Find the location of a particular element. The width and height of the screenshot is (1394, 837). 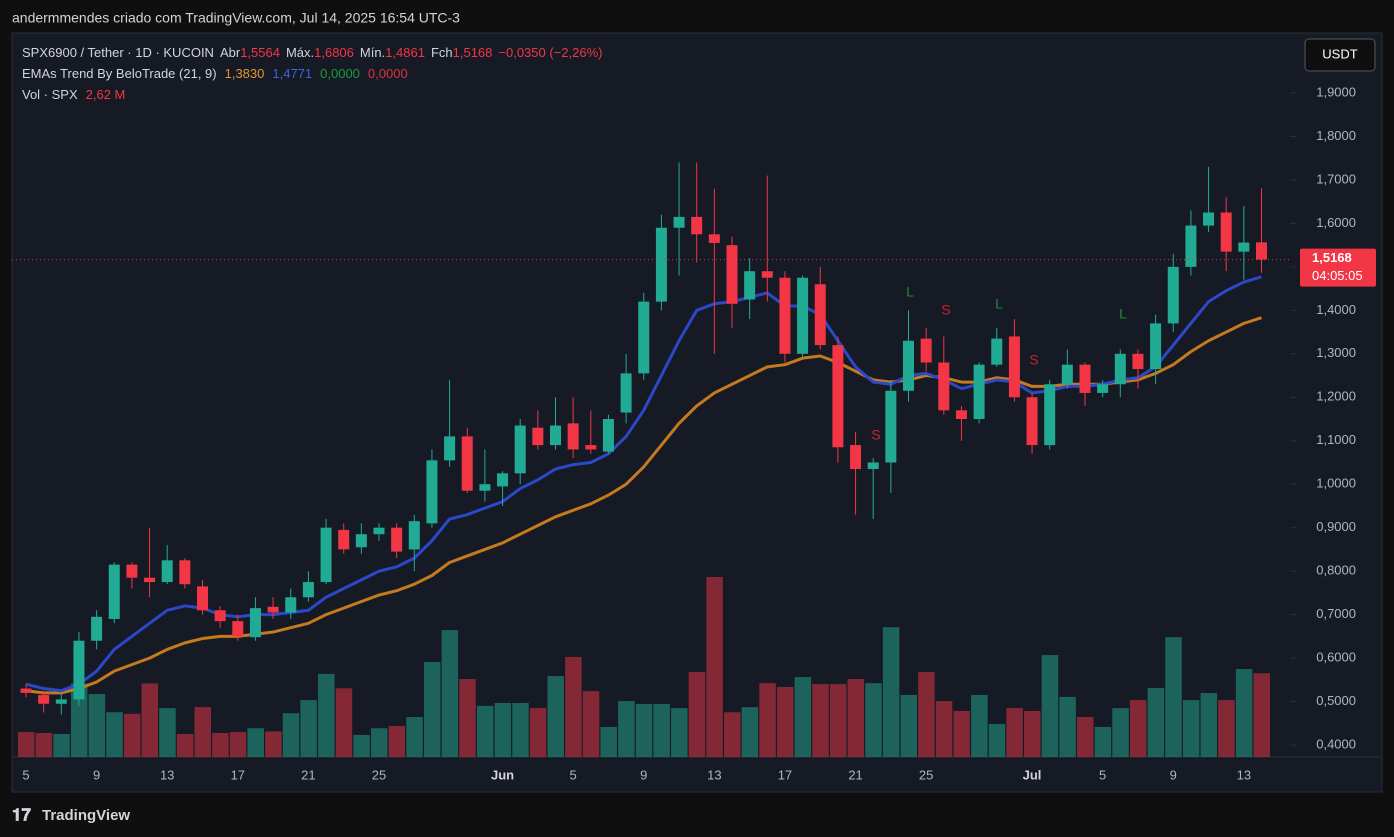

legend-change: −0,0350 (−2,26%) is located at coordinates (550, 52).